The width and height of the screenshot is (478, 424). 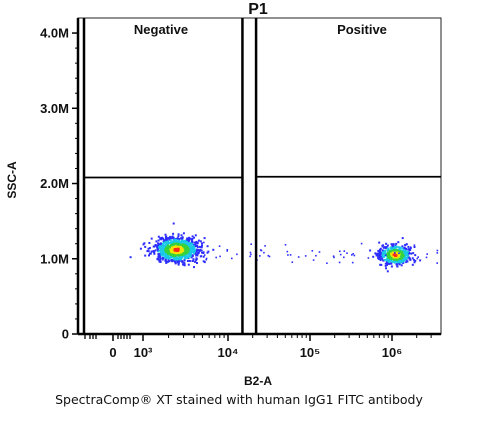 I want to click on y-tick-label: 4.0M, so click(x=54, y=33).